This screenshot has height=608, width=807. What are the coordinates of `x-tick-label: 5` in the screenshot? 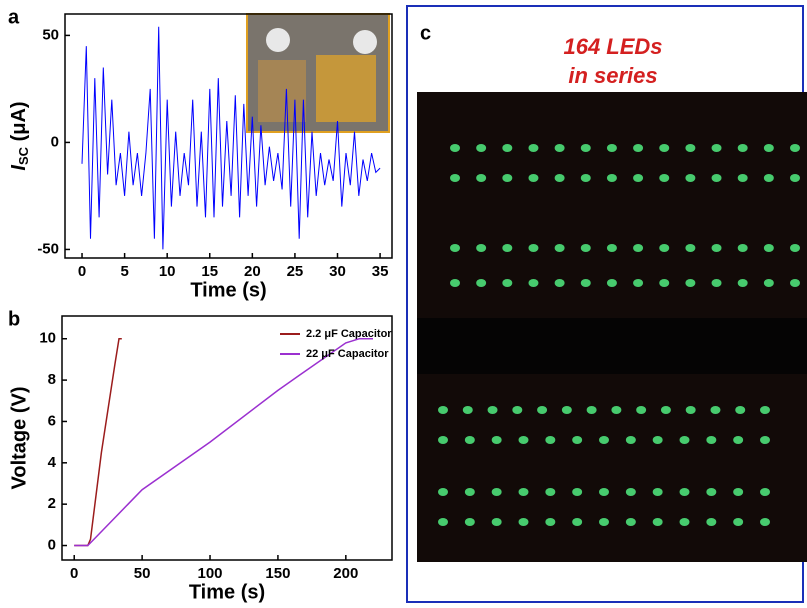 It's located at (124, 271).